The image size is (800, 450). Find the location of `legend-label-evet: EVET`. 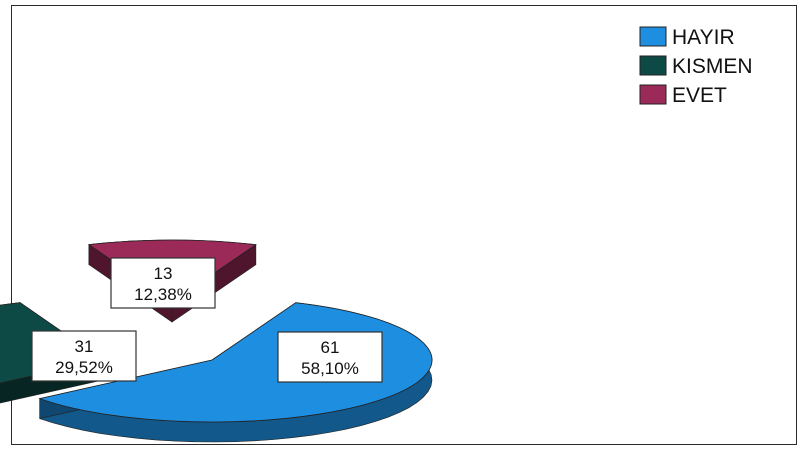

legend-label-evet: EVET is located at coordinates (699, 95).